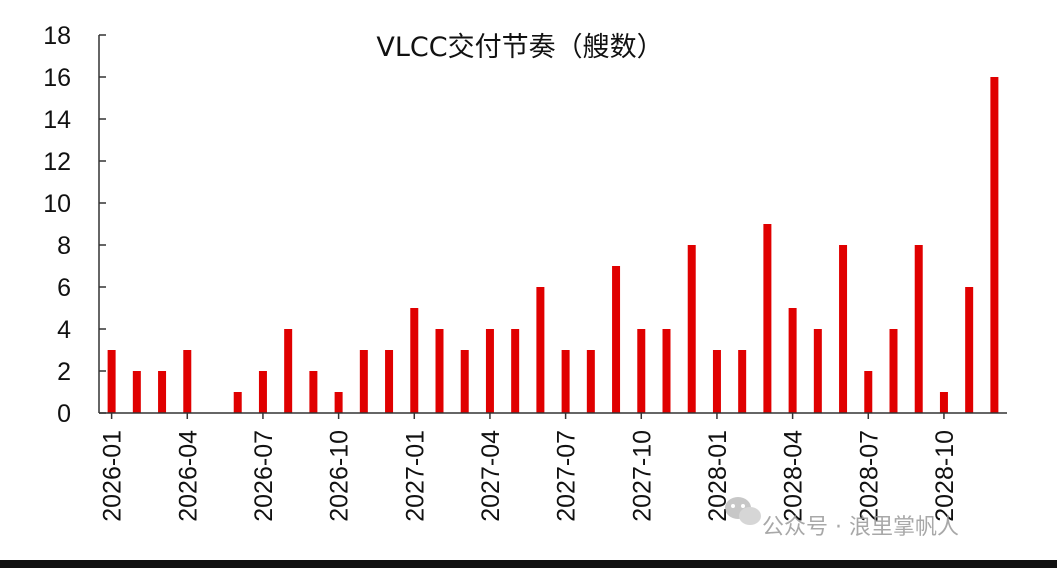 The width and height of the screenshot is (1057, 568). Describe the element at coordinates (188, 476) in the screenshot. I see `x-tick-label: 2026-04` at that location.